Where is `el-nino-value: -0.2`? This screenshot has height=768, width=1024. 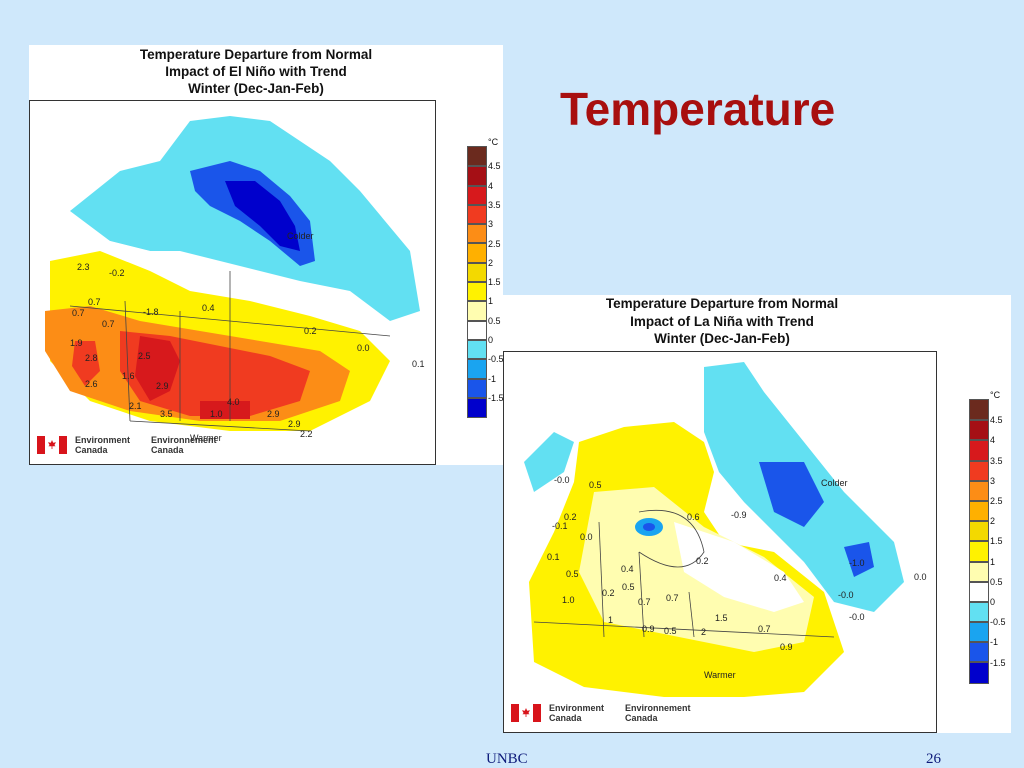
el-nino-value: -0.2 is located at coordinates (117, 273).